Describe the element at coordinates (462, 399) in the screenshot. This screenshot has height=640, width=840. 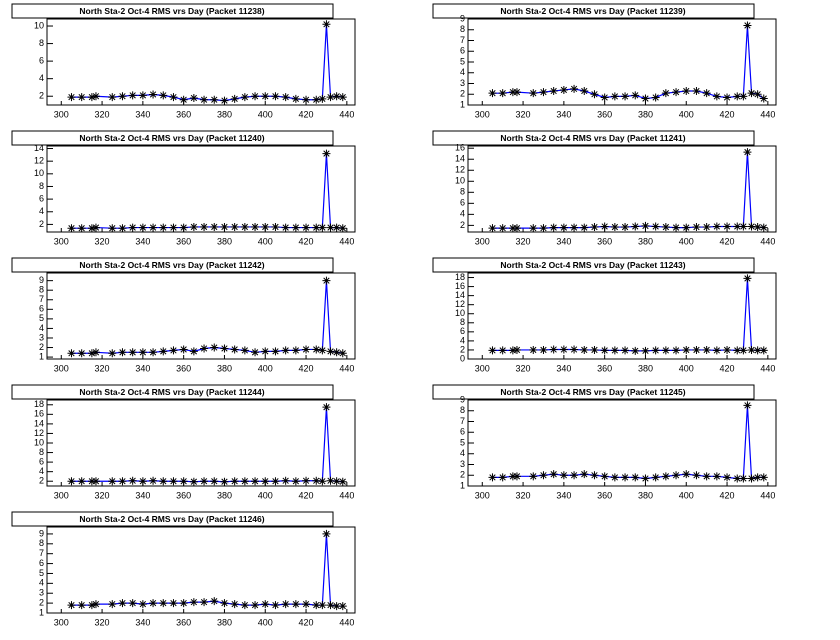
I see `y-tick-label: 9` at that location.